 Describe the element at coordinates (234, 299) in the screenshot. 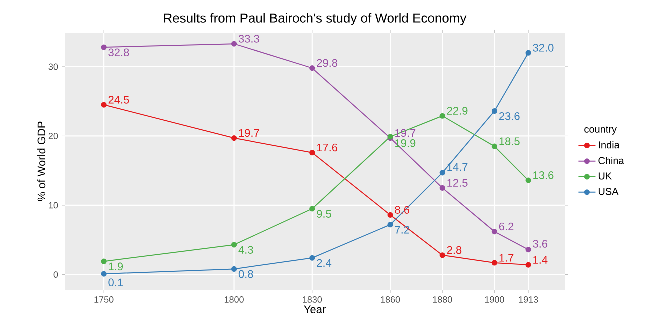

I see `x-tick-label: 1800` at that location.